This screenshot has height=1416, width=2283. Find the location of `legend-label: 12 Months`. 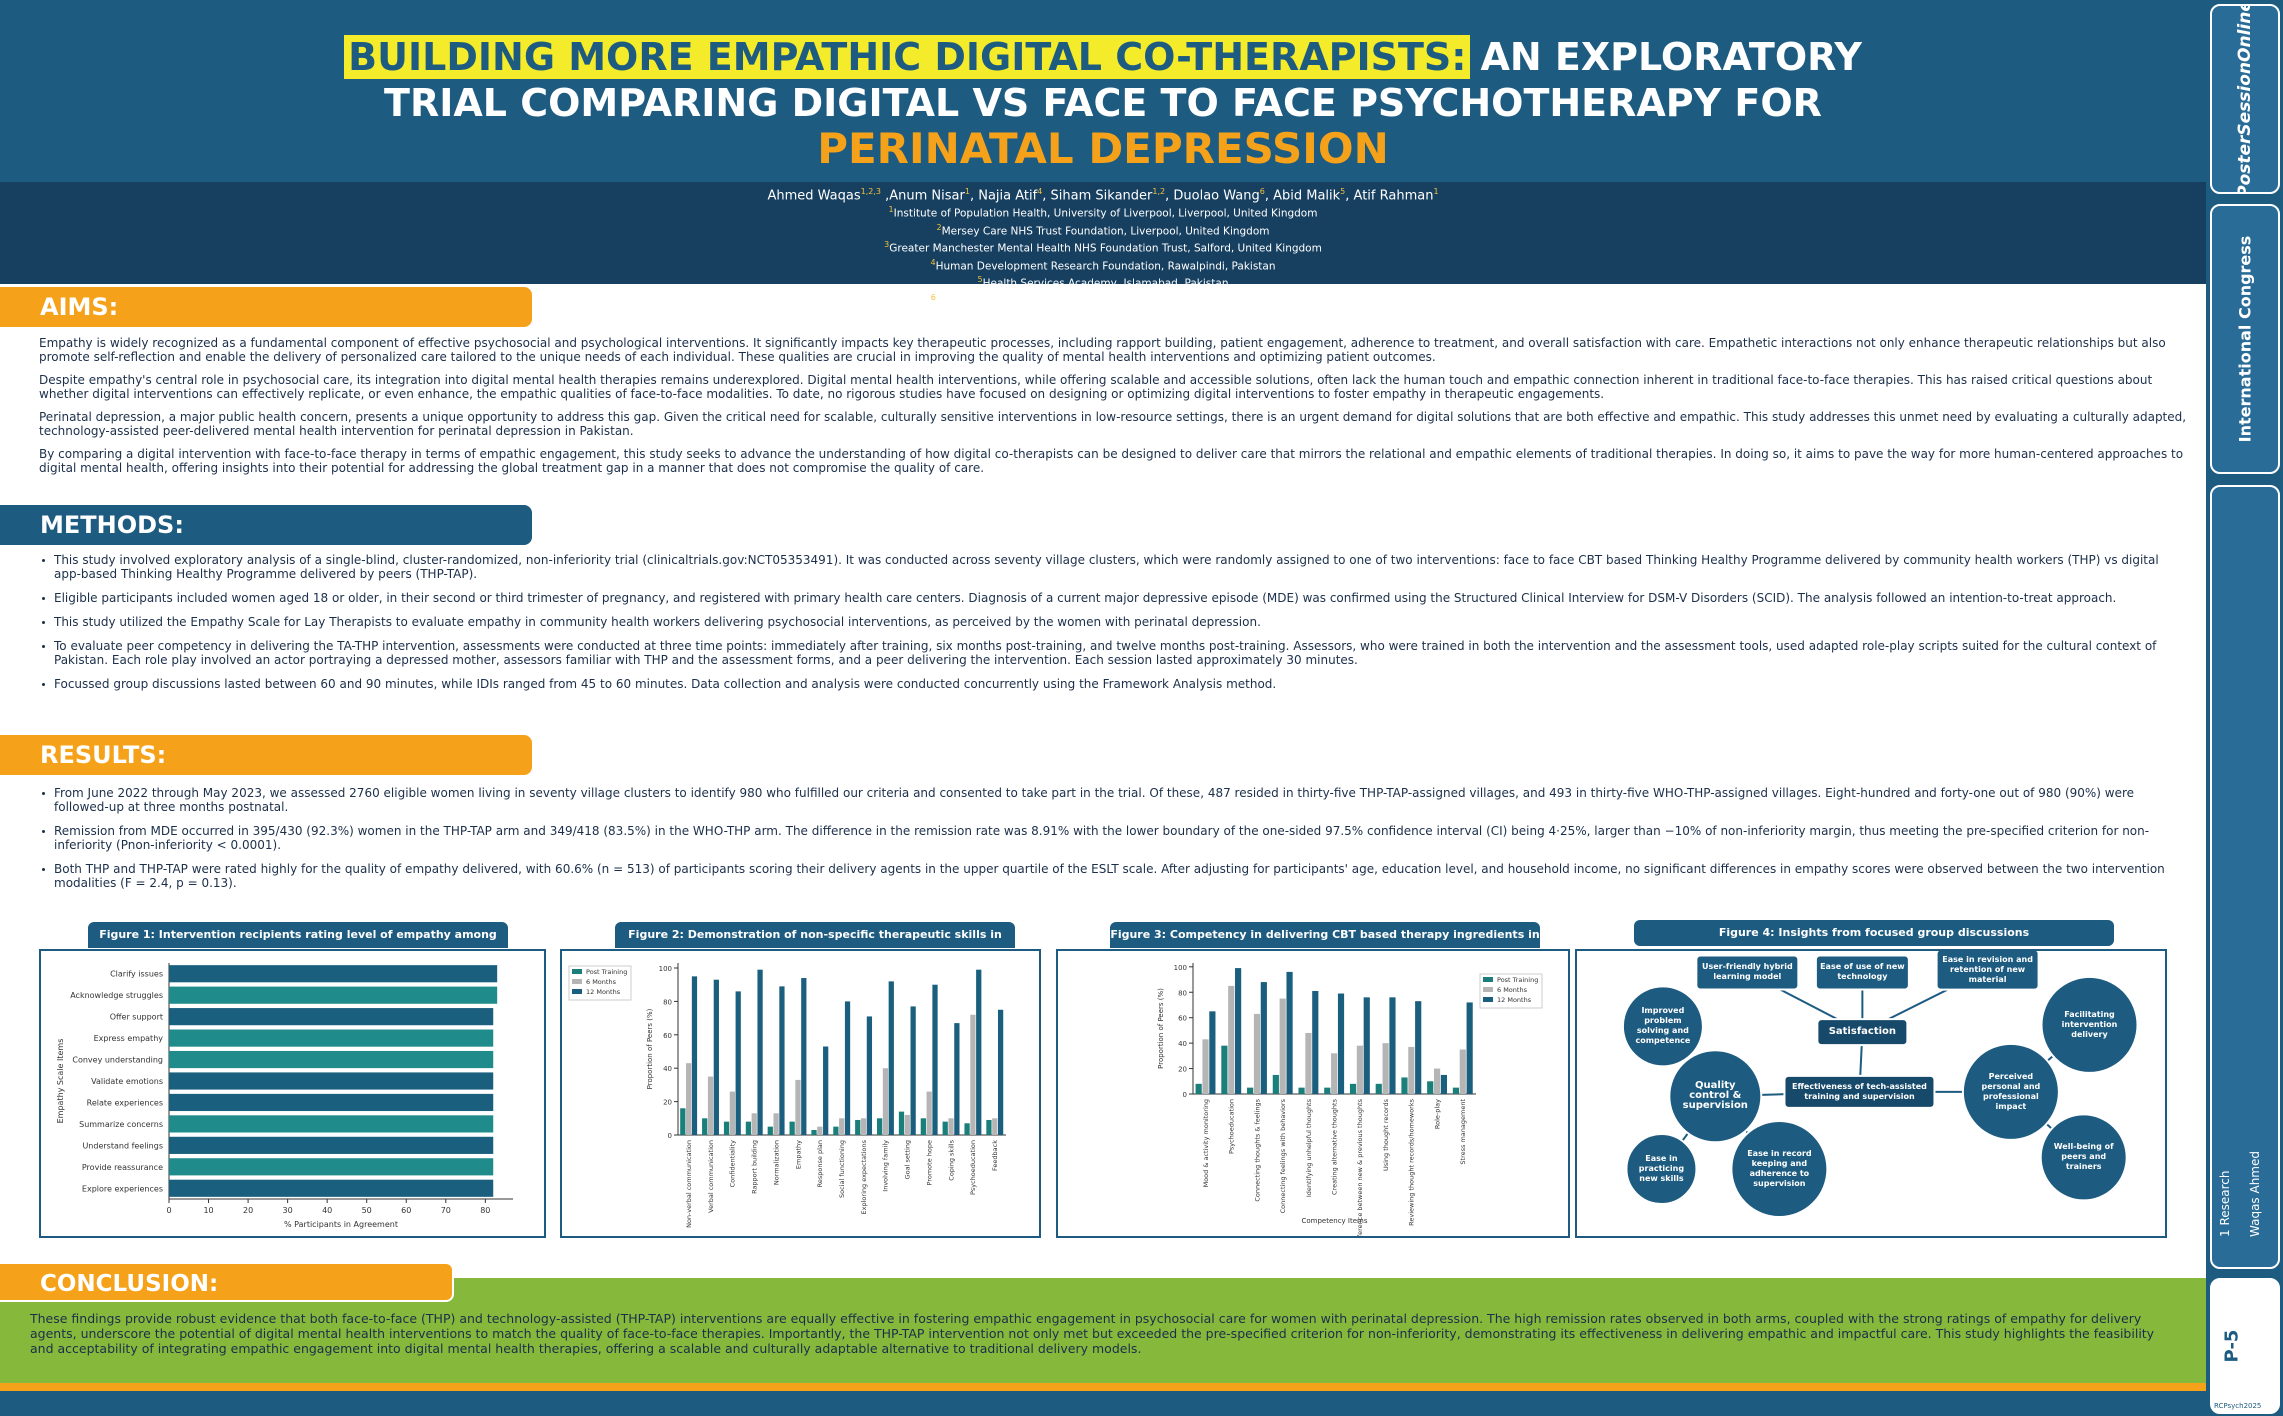

legend-label: 12 Months is located at coordinates (603, 992).